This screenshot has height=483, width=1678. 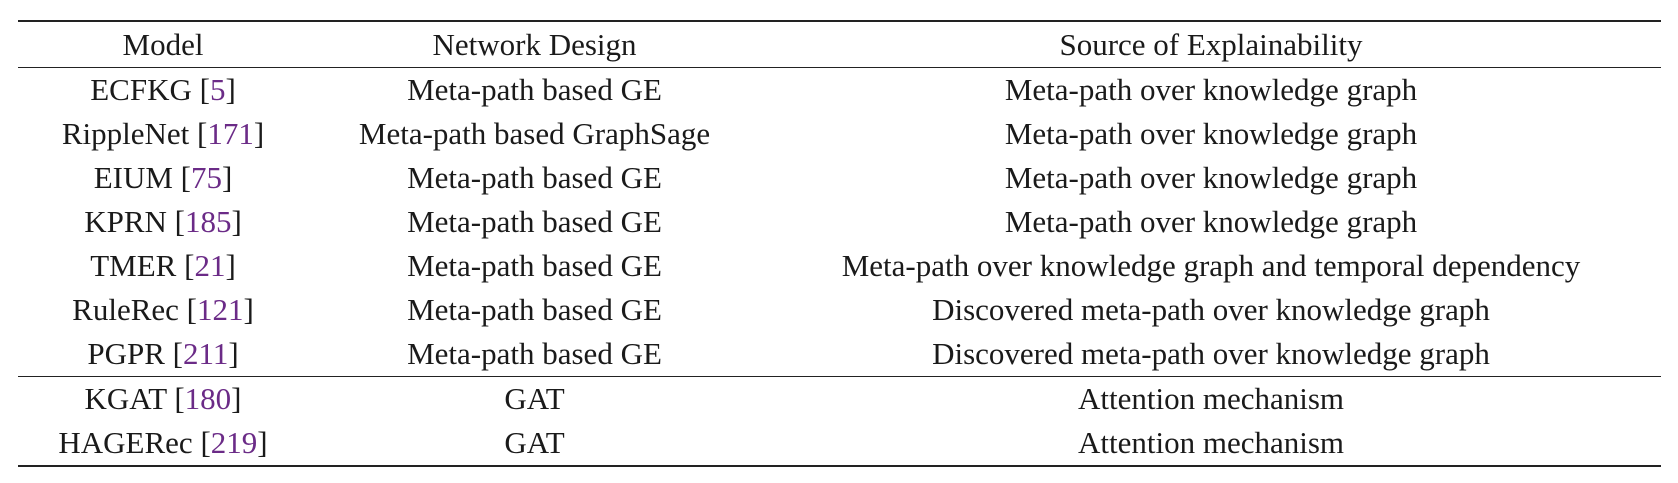 What do you see at coordinates (234, 442) in the screenshot?
I see `citation-link: 219` at bounding box center [234, 442].